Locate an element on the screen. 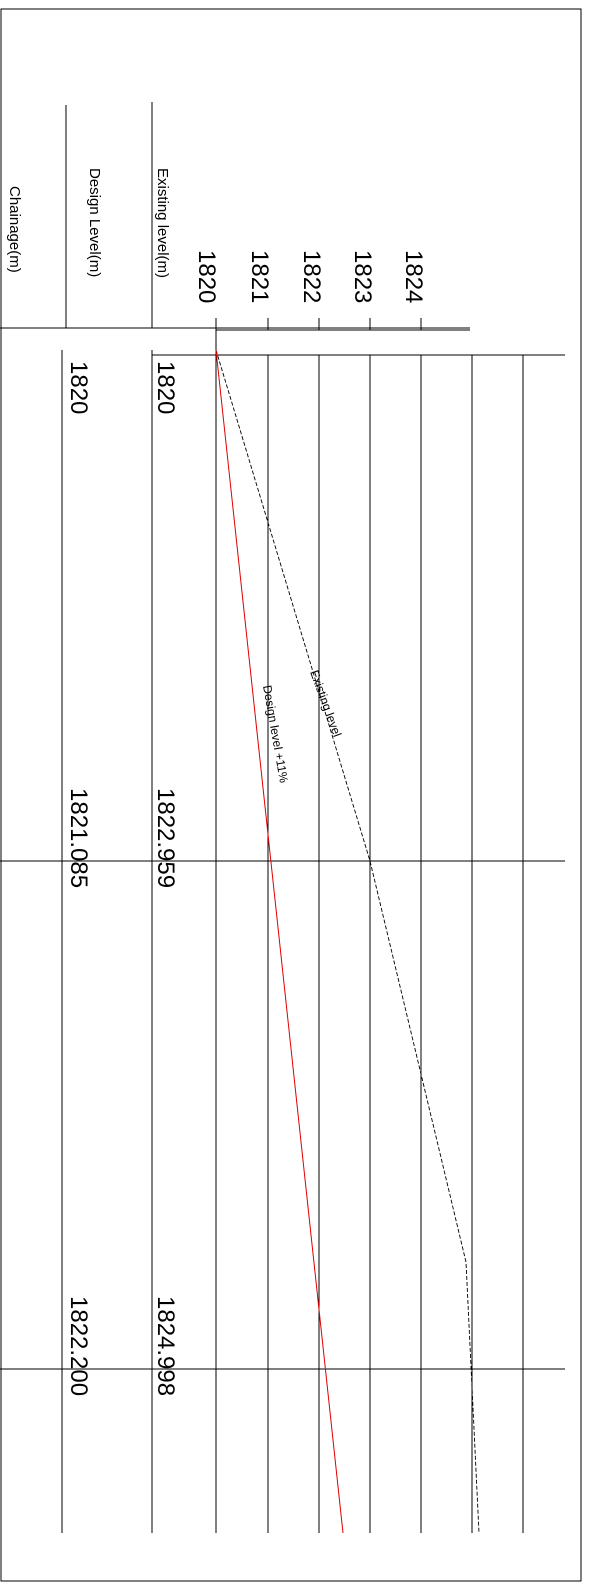 This screenshot has height=1595, width=597. existing-level-header: Existing level(m) is located at coordinates (162, 223).